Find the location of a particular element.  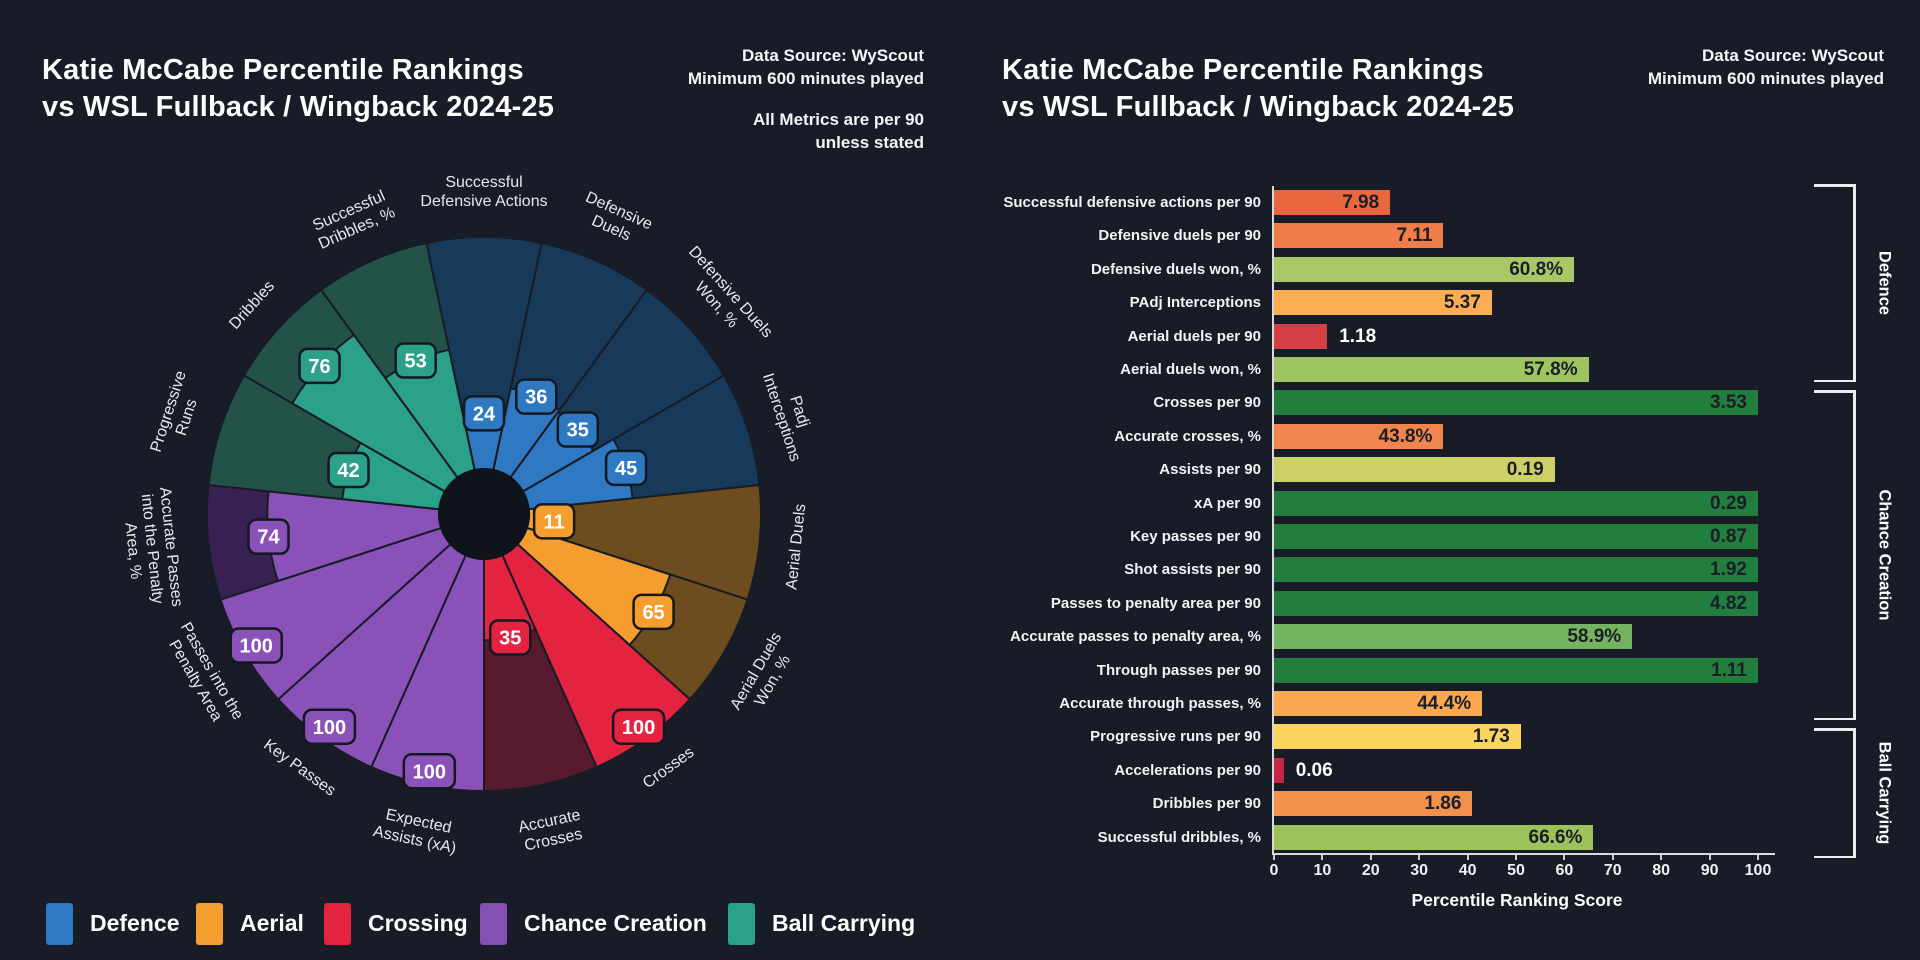

bar-row-label: Aerial duels won, % is located at coordinates (1190, 369).